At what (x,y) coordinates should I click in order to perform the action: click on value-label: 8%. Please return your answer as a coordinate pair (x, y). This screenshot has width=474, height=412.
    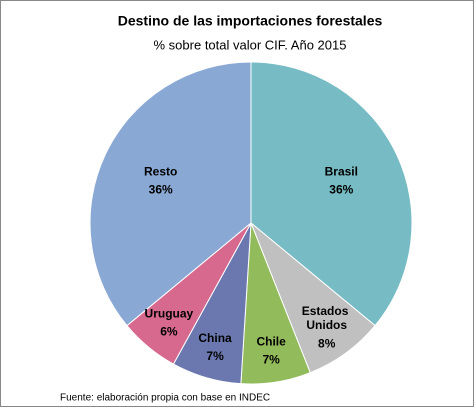
    Looking at the image, I should click on (327, 343).